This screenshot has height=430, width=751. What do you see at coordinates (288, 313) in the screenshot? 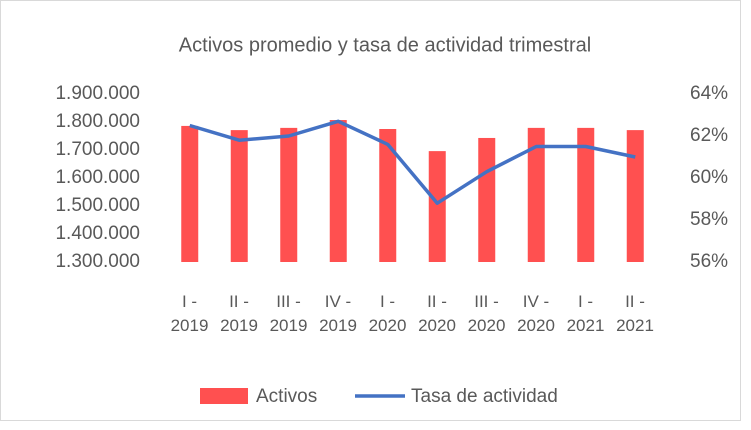
I see `x-tick-label: III - 2019` at bounding box center [288, 313].